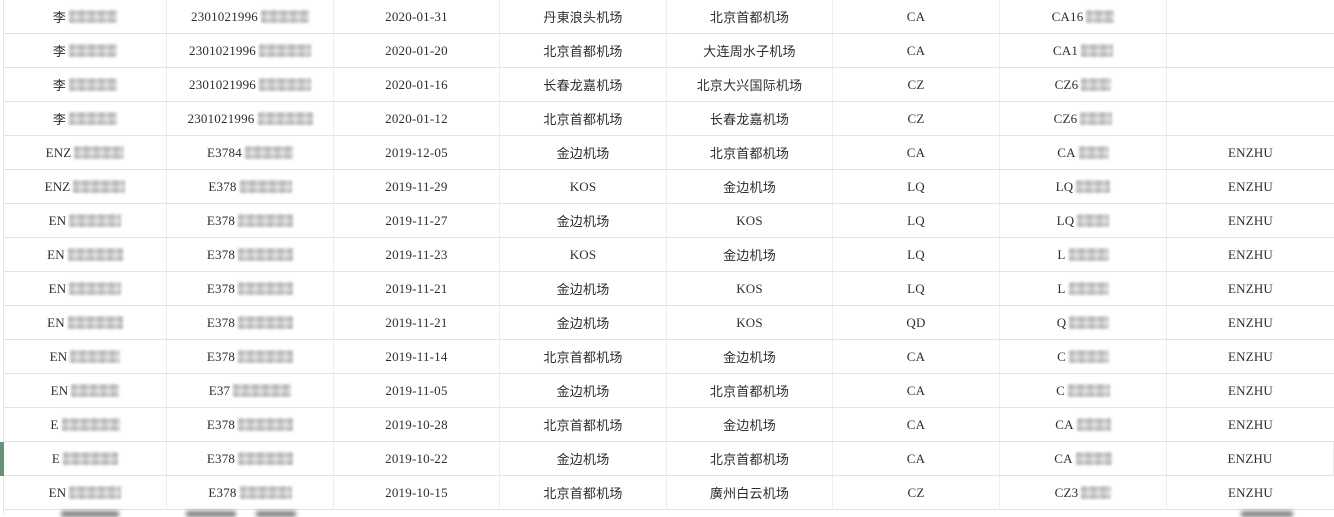 This screenshot has height=517, width=1334. Describe the element at coordinates (916, 322) in the screenshot. I see `airline-code-cell: QD` at that location.